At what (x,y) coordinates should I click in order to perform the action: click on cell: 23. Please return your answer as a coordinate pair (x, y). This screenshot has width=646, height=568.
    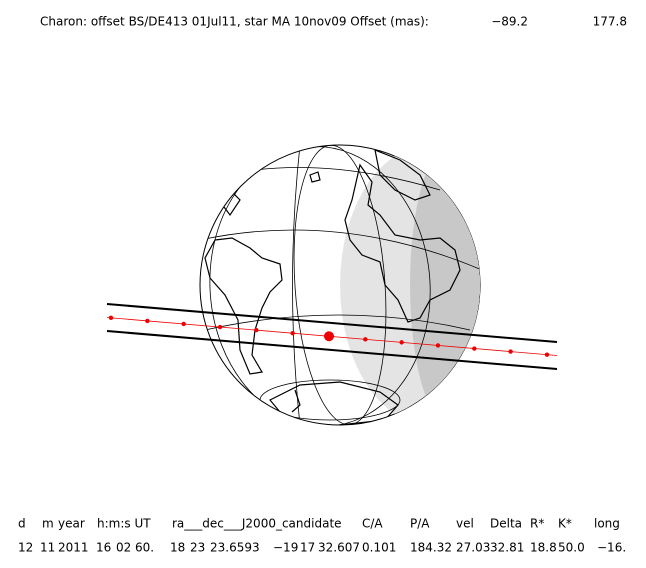
    Looking at the image, I should click on (197, 548).